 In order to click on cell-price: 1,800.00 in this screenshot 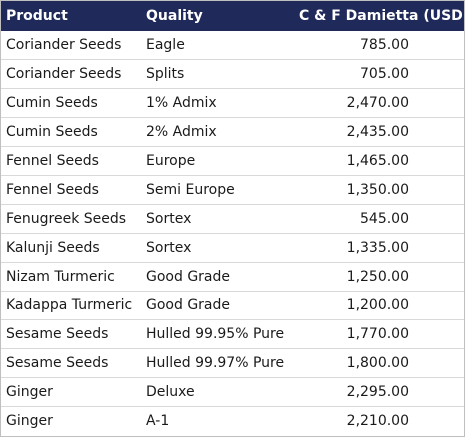, I will do `click(379, 363)`.